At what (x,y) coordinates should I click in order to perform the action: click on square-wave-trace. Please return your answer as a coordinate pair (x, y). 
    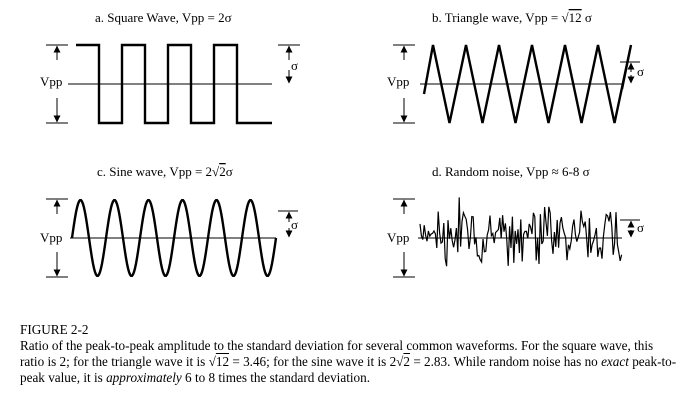
    Looking at the image, I should click on (174, 84).